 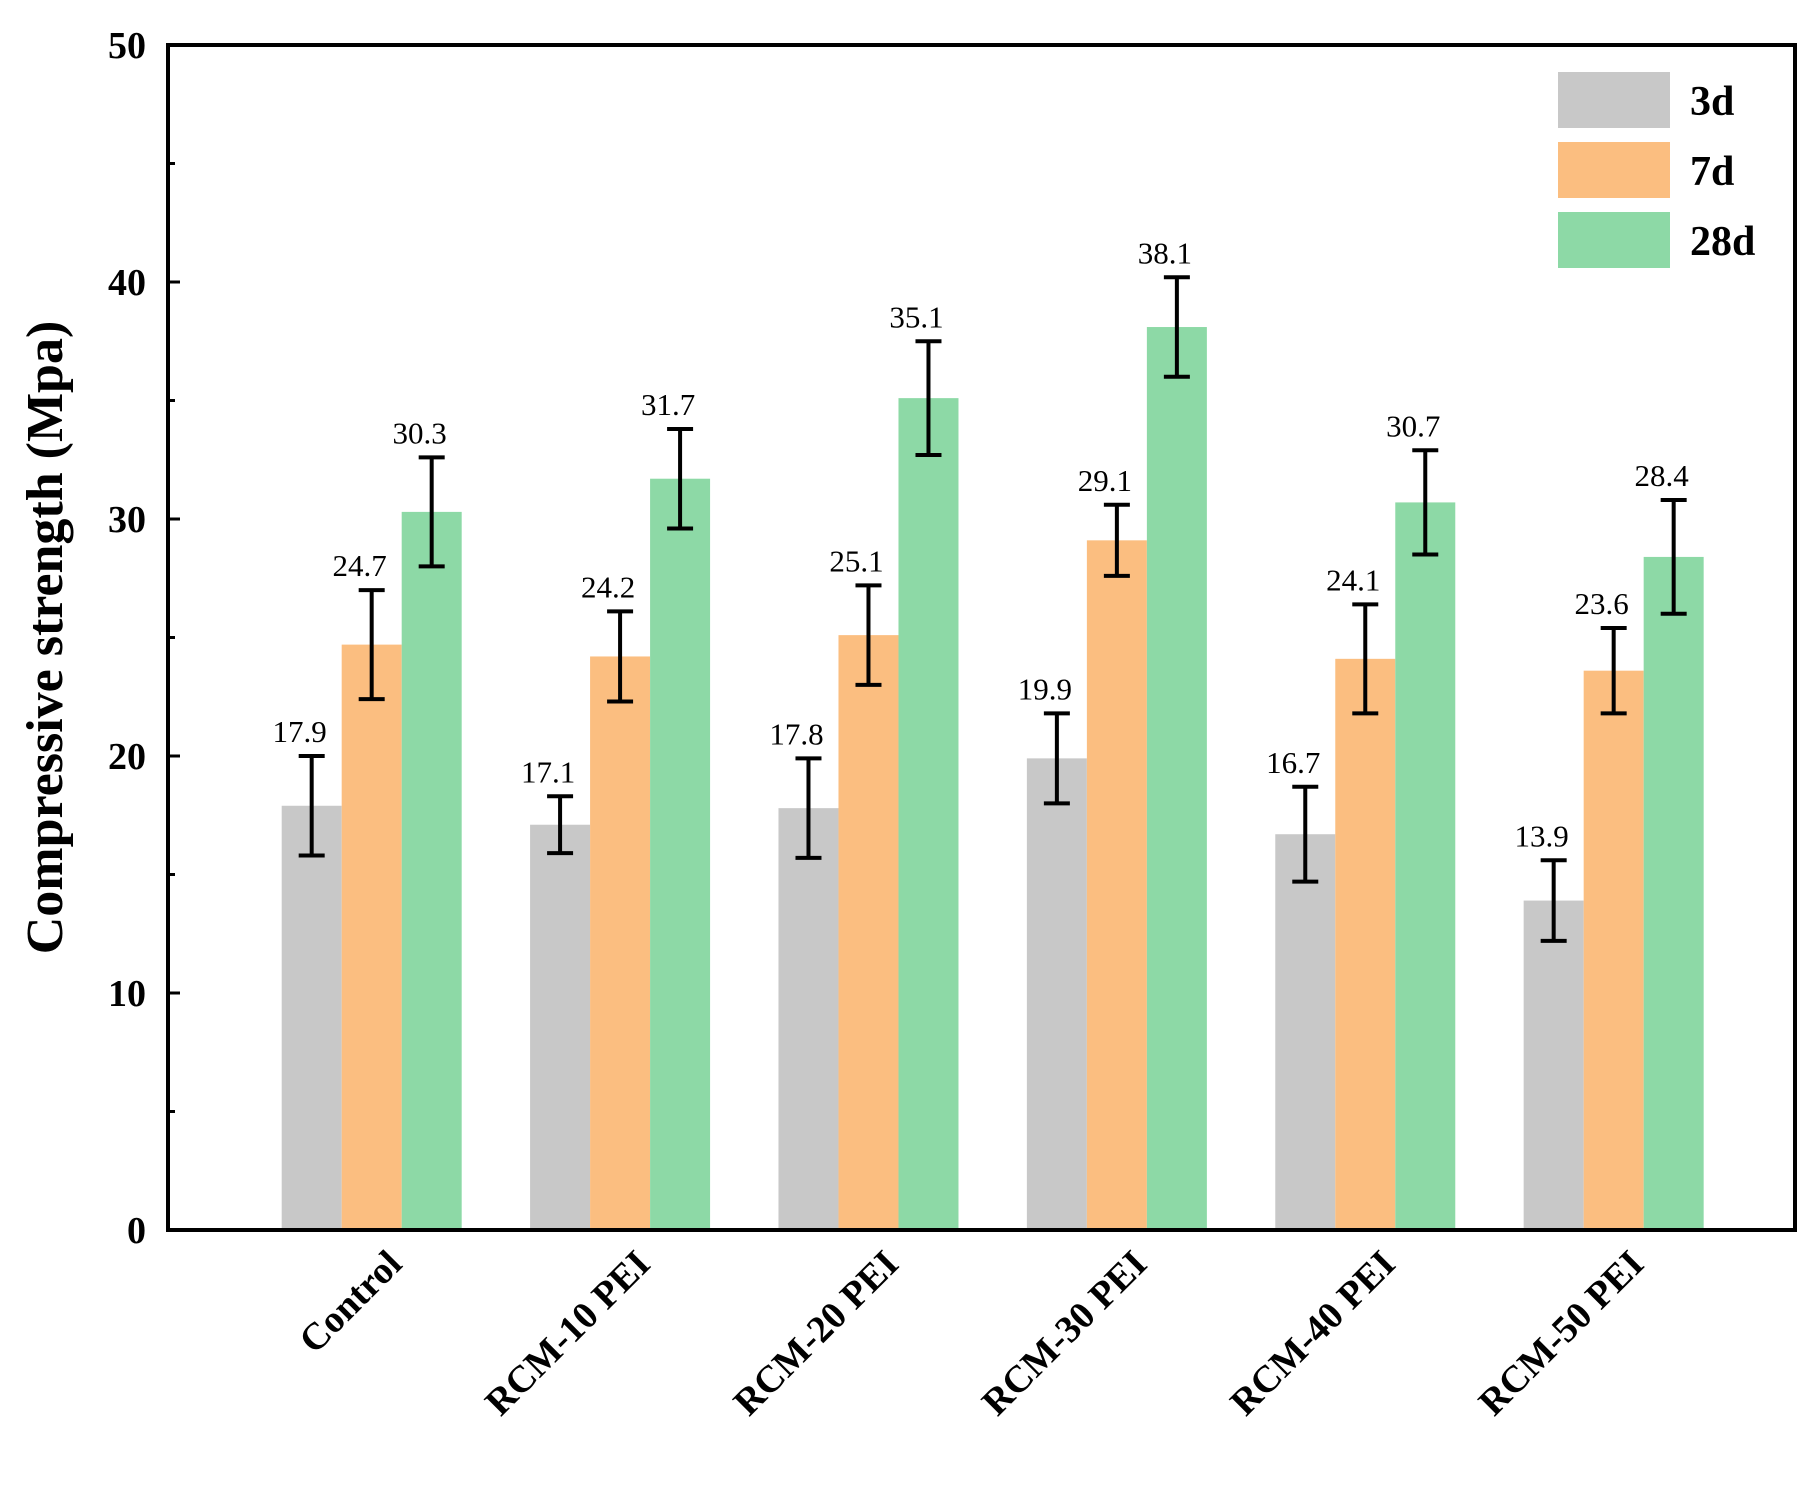 What do you see at coordinates (127, 46) in the screenshot?
I see `y-tick-label-50: 50` at bounding box center [127, 46].